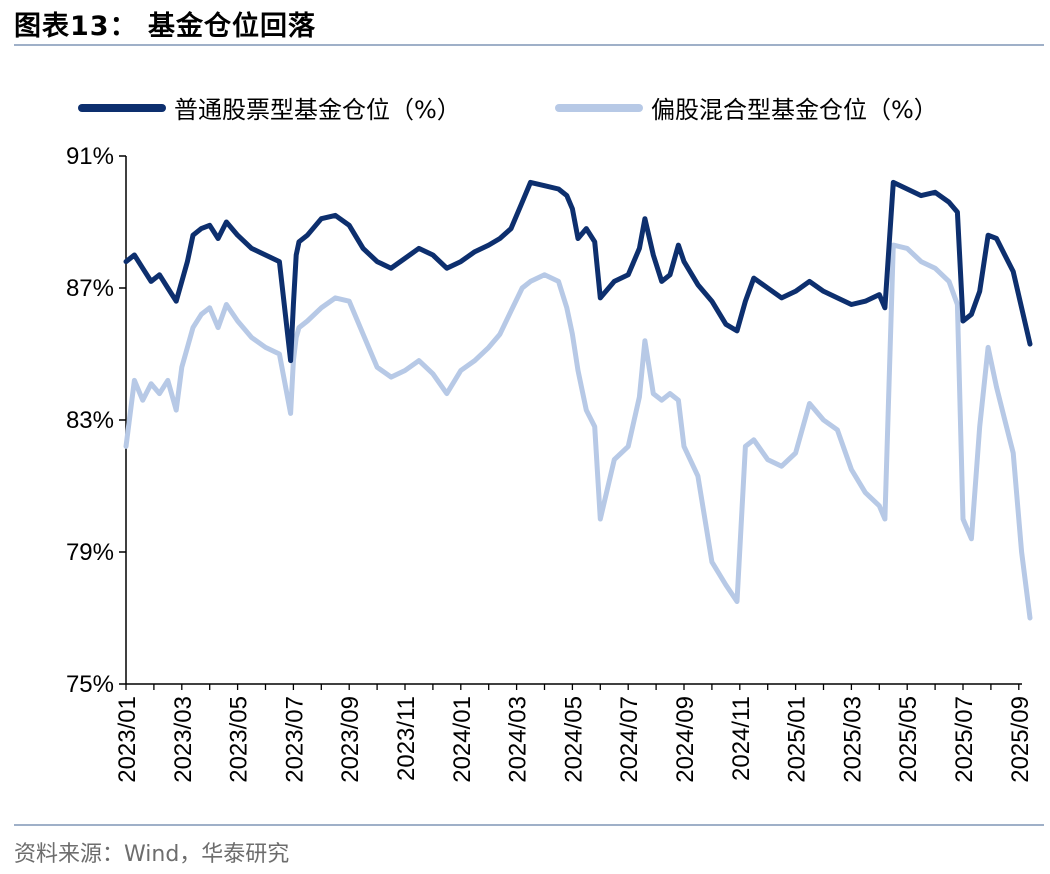 Image resolution: width=1050 pixels, height=874 pixels. Describe the element at coordinates (294, 739) in the screenshot. I see `x-tick-label: 2023/07` at that location.